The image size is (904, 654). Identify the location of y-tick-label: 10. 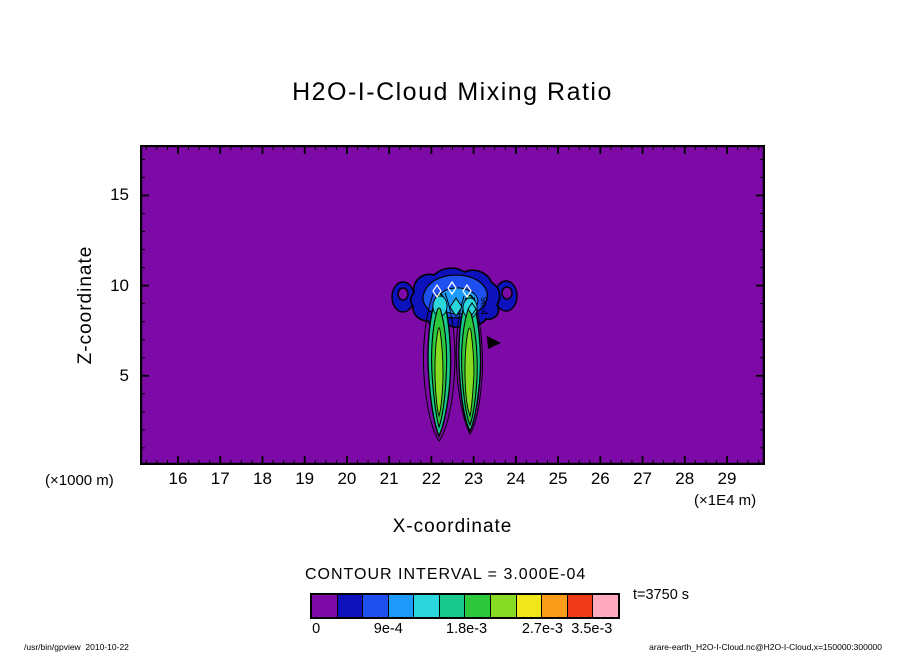
(119, 285).